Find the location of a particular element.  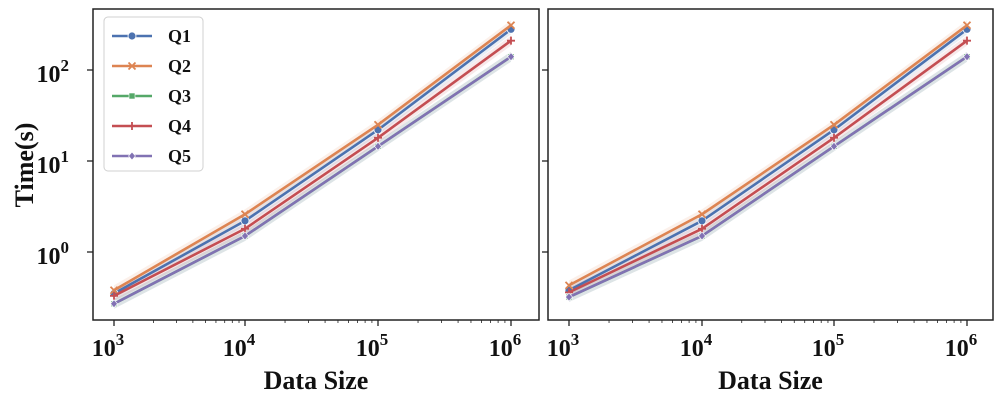

y-axis-label: Time(s) is located at coordinates (24, 165).